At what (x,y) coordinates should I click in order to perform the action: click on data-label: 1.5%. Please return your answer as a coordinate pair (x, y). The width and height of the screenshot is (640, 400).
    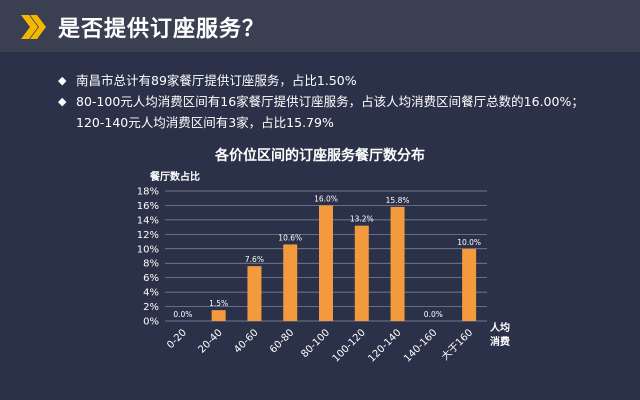
    Looking at the image, I should click on (218, 303).